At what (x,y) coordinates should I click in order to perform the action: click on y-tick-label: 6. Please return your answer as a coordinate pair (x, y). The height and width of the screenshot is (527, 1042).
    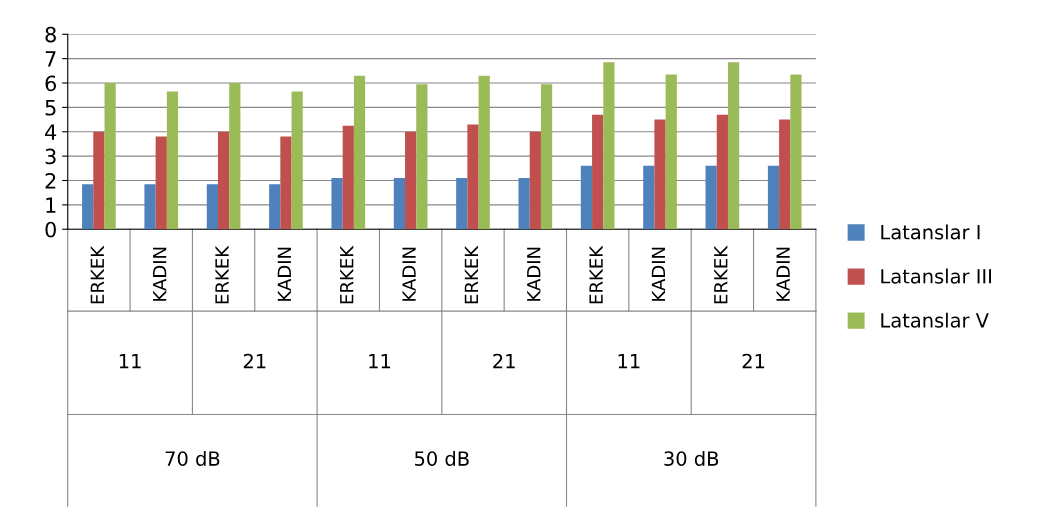
    Looking at the image, I should click on (50, 83).